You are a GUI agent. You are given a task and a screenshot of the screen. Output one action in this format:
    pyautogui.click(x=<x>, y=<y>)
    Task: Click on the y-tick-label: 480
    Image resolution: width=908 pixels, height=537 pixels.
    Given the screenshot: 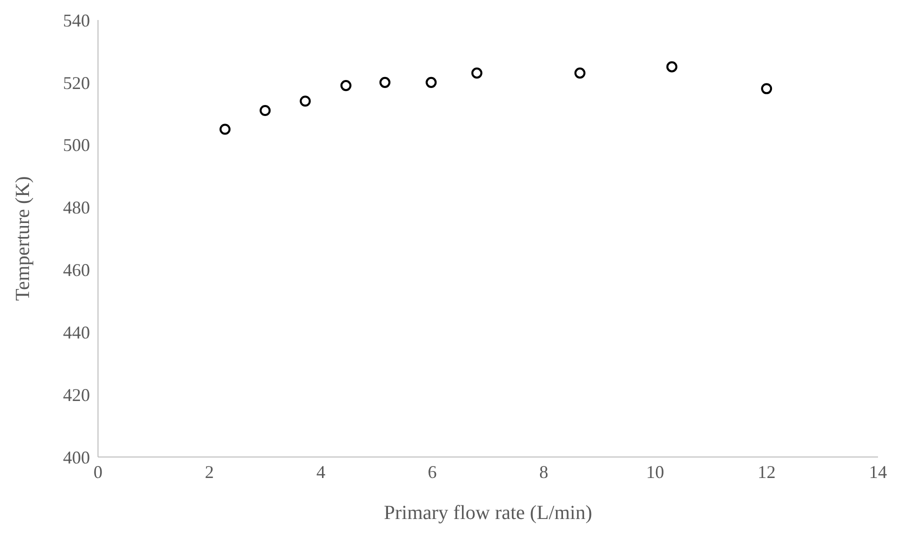 What is the action you would take?
    pyautogui.click(x=76, y=208)
    